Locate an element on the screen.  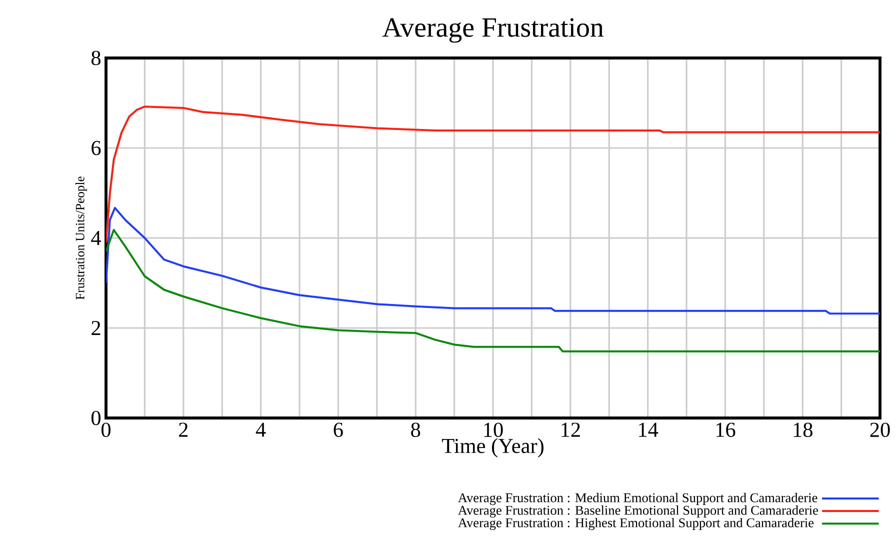
y-tick-label: 6 is located at coordinates (96, 148).